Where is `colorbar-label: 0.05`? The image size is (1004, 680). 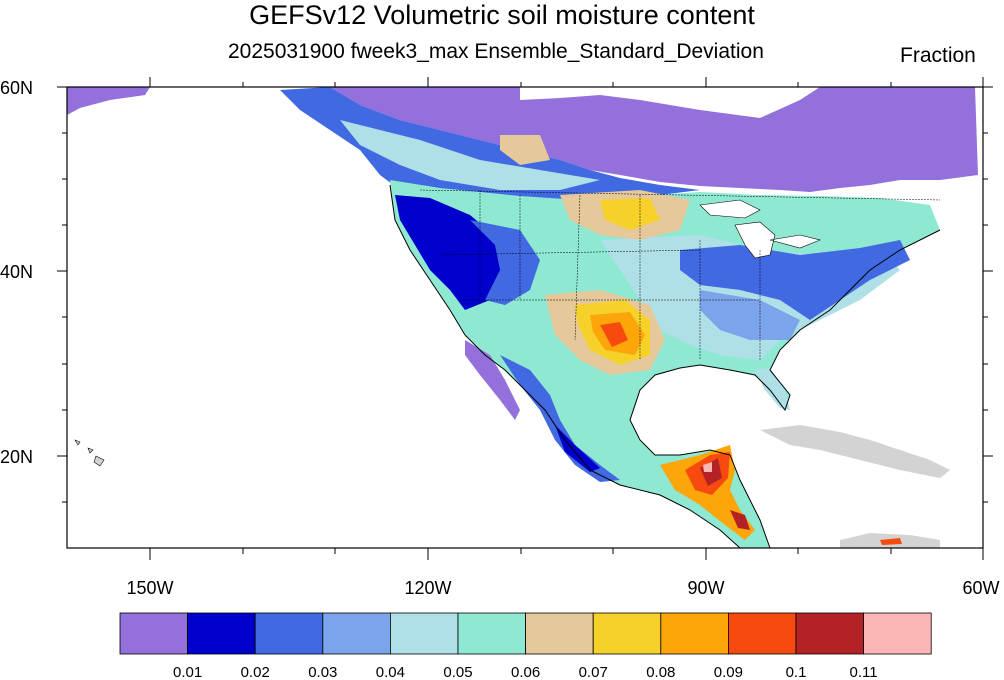 colorbar-label: 0.05 is located at coordinates (457, 672).